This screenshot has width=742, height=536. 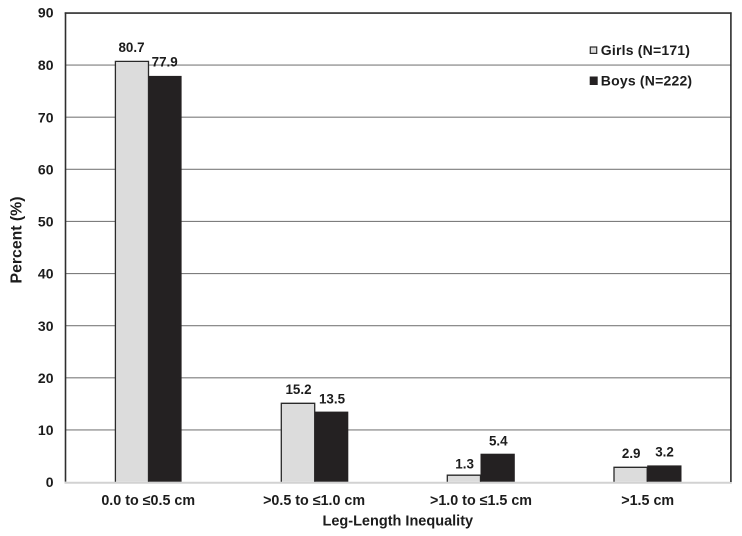 I want to click on svg-text: 15.2, so click(x=298, y=389).